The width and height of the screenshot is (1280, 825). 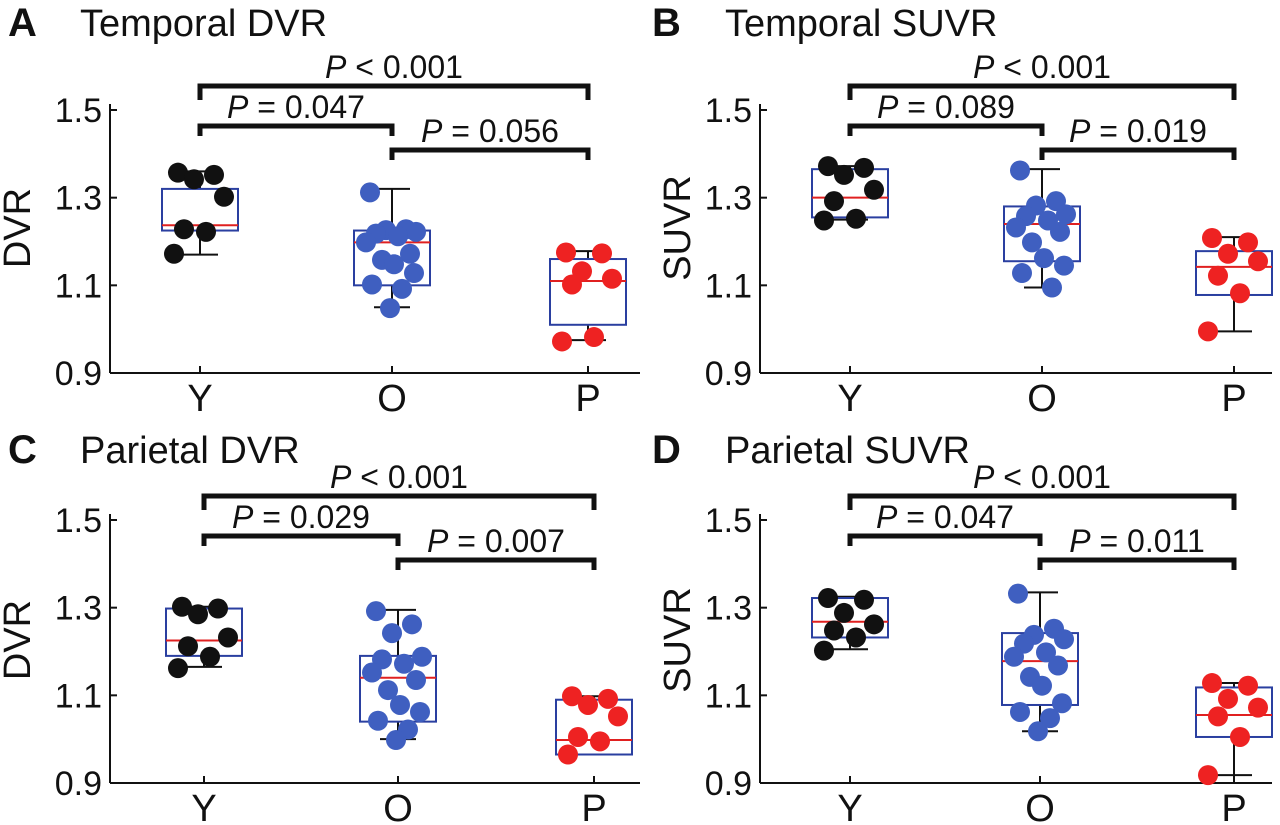 I want to click on p-value-label: P = 0.089, so click(x=946, y=107).